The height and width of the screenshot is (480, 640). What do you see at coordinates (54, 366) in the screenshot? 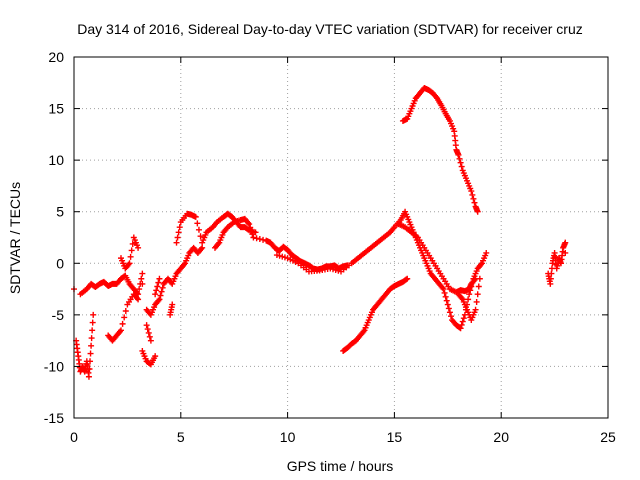
I see `y-tick-label: -10` at bounding box center [54, 366].